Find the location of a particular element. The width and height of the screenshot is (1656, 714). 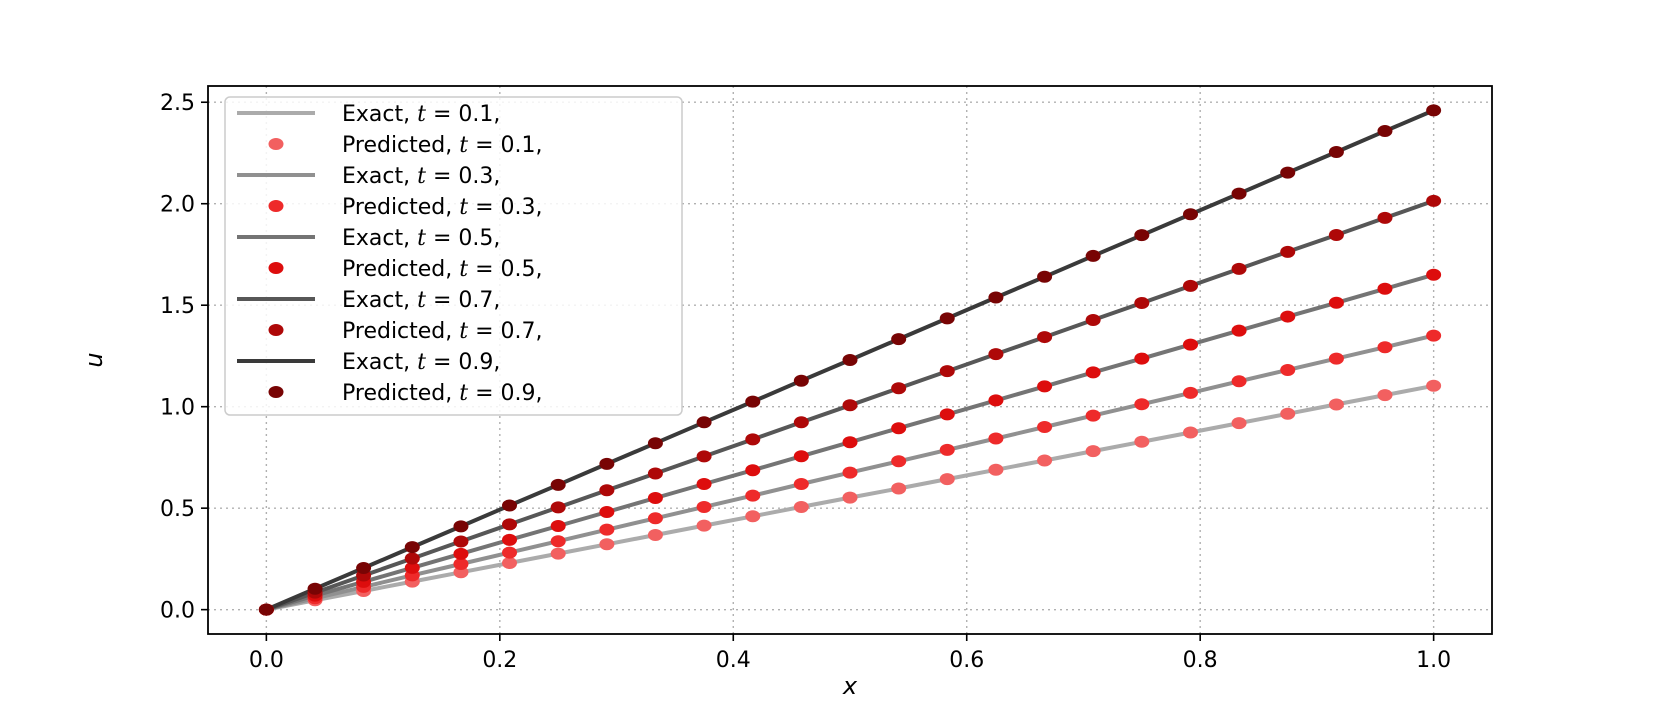

legend-label: Predicted, t = 0.3, is located at coordinates (442, 207).